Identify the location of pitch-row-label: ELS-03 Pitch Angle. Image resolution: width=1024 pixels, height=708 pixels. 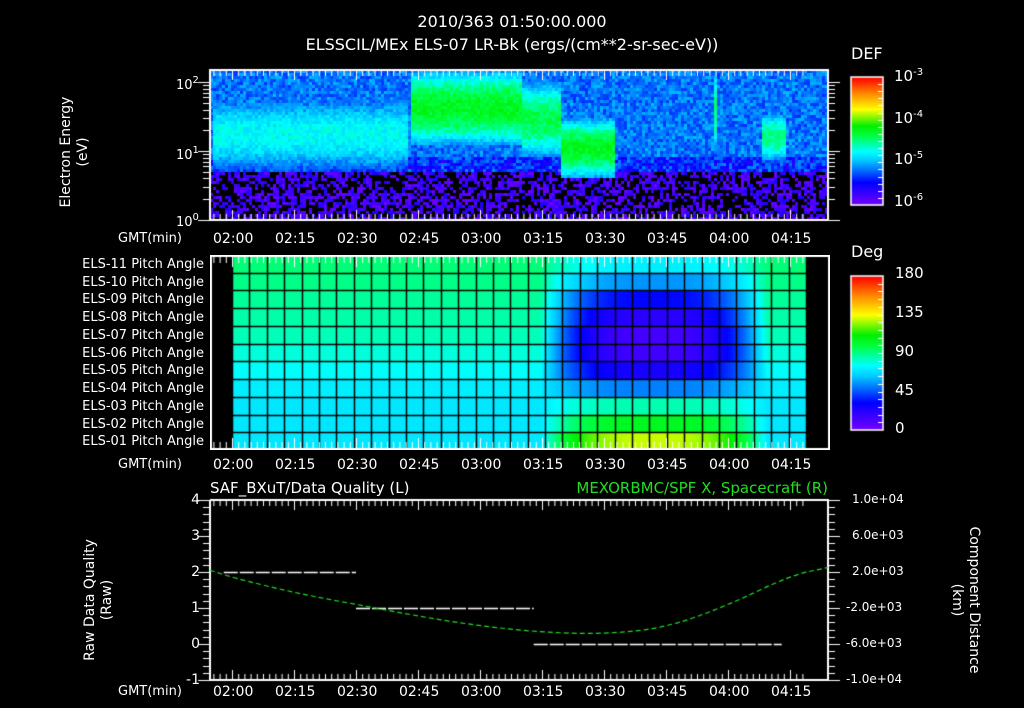
(143, 406).